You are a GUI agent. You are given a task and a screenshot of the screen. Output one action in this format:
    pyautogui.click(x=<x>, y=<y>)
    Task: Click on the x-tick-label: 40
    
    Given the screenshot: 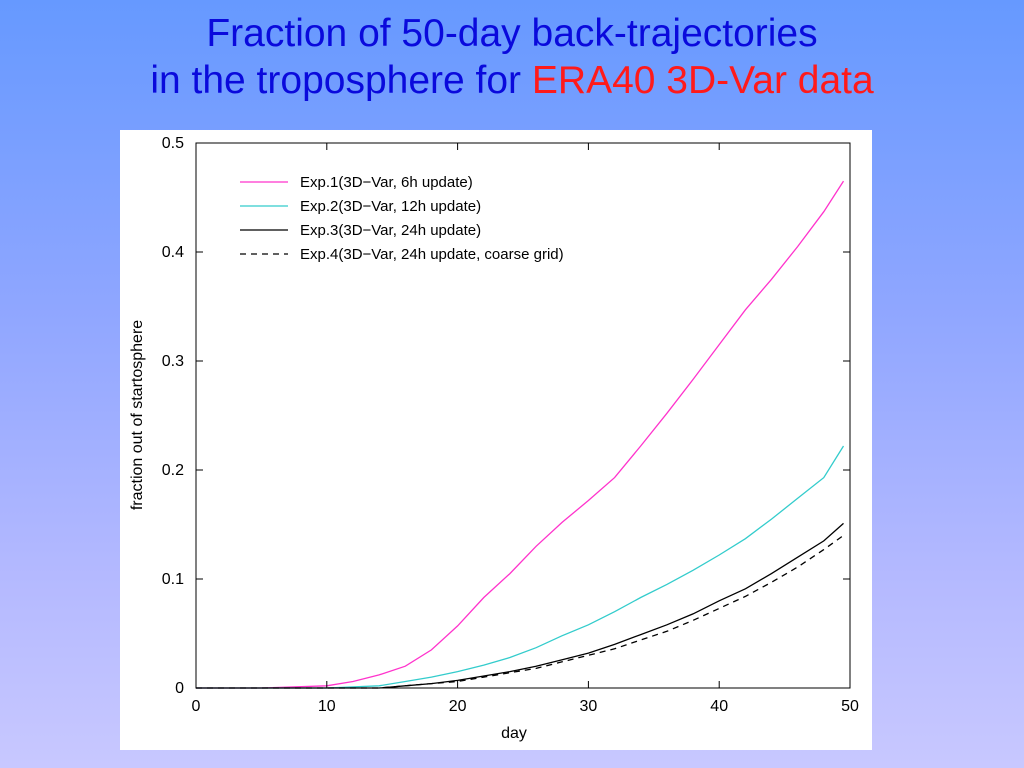 What is the action you would take?
    pyautogui.click(x=719, y=706)
    